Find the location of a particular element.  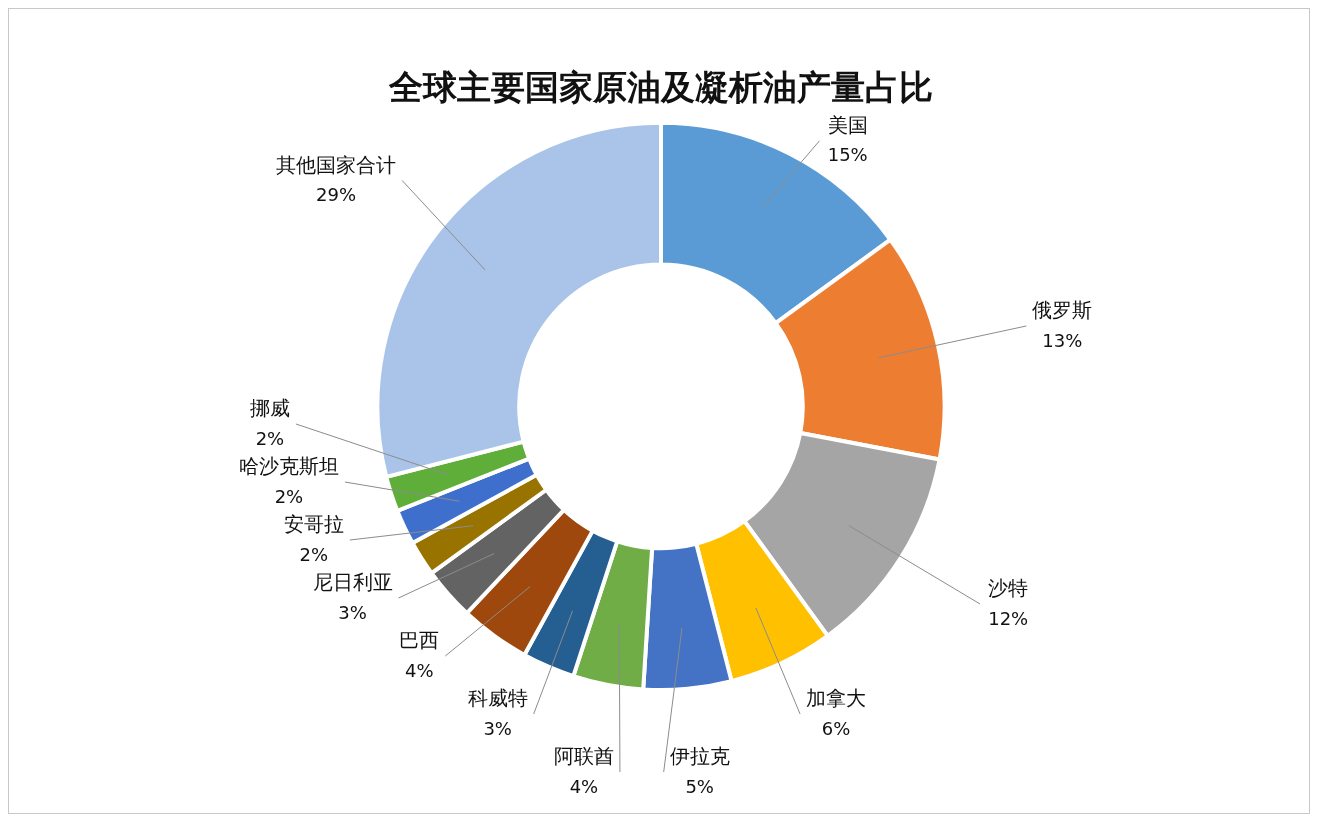

slice-label: 沙特 is located at coordinates (1008, 588).